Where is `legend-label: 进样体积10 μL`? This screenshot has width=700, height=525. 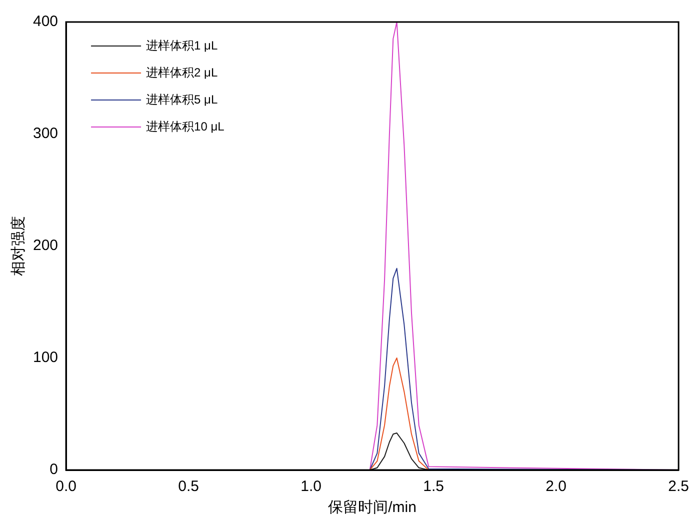
legend-label: 进样体积10 μL is located at coordinates (185, 126).